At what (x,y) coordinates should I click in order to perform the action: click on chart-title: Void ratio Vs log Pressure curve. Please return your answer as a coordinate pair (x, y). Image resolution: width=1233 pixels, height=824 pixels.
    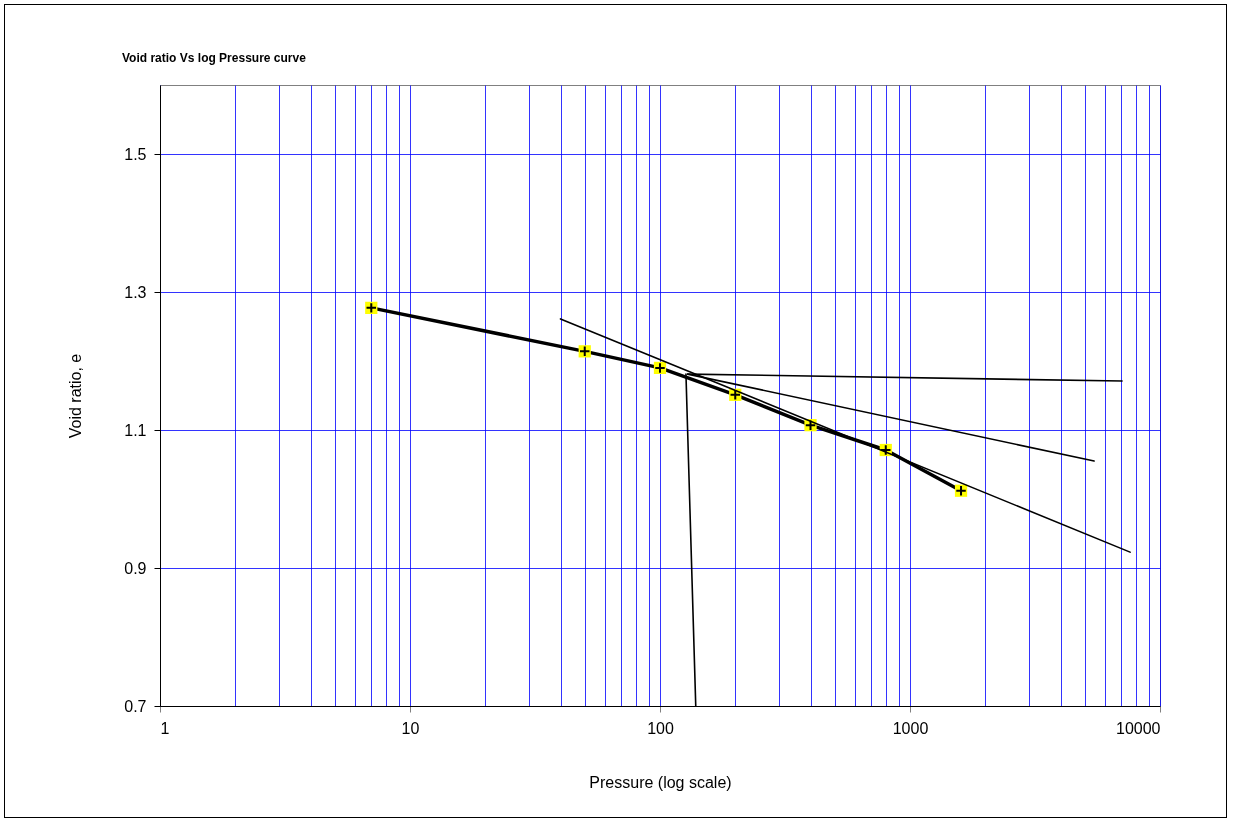
    Looking at the image, I should click on (214, 58).